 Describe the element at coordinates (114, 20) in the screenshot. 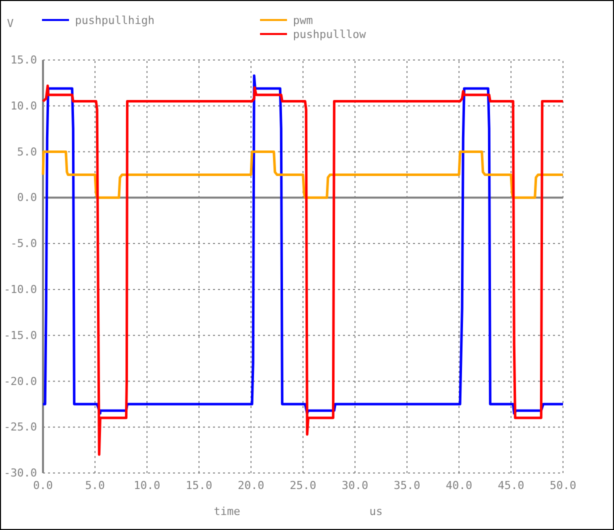

I see `legend-label: pushpullhigh` at that location.